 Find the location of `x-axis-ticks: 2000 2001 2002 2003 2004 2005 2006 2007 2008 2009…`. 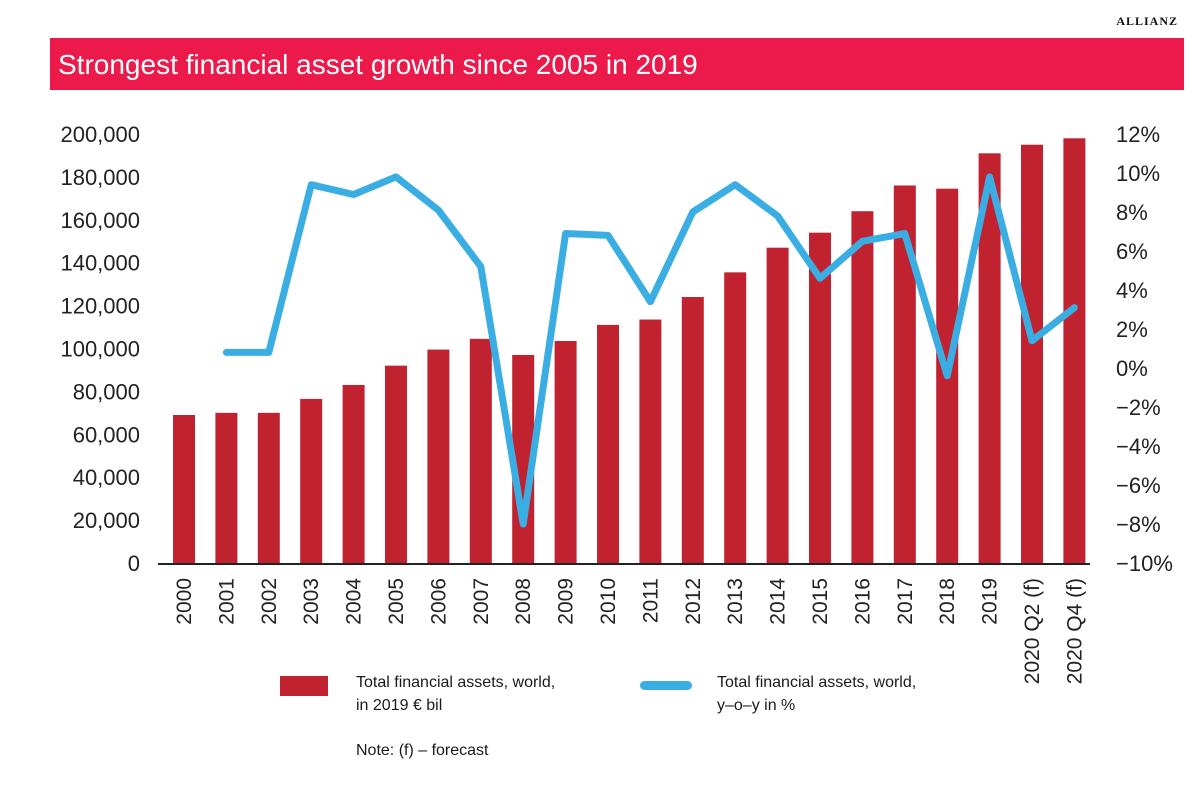

x-axis-ticks: 2000 2001 2002 2003 2004 2005 2006 2007 2008 2009… is located at coordinates (629, 631).